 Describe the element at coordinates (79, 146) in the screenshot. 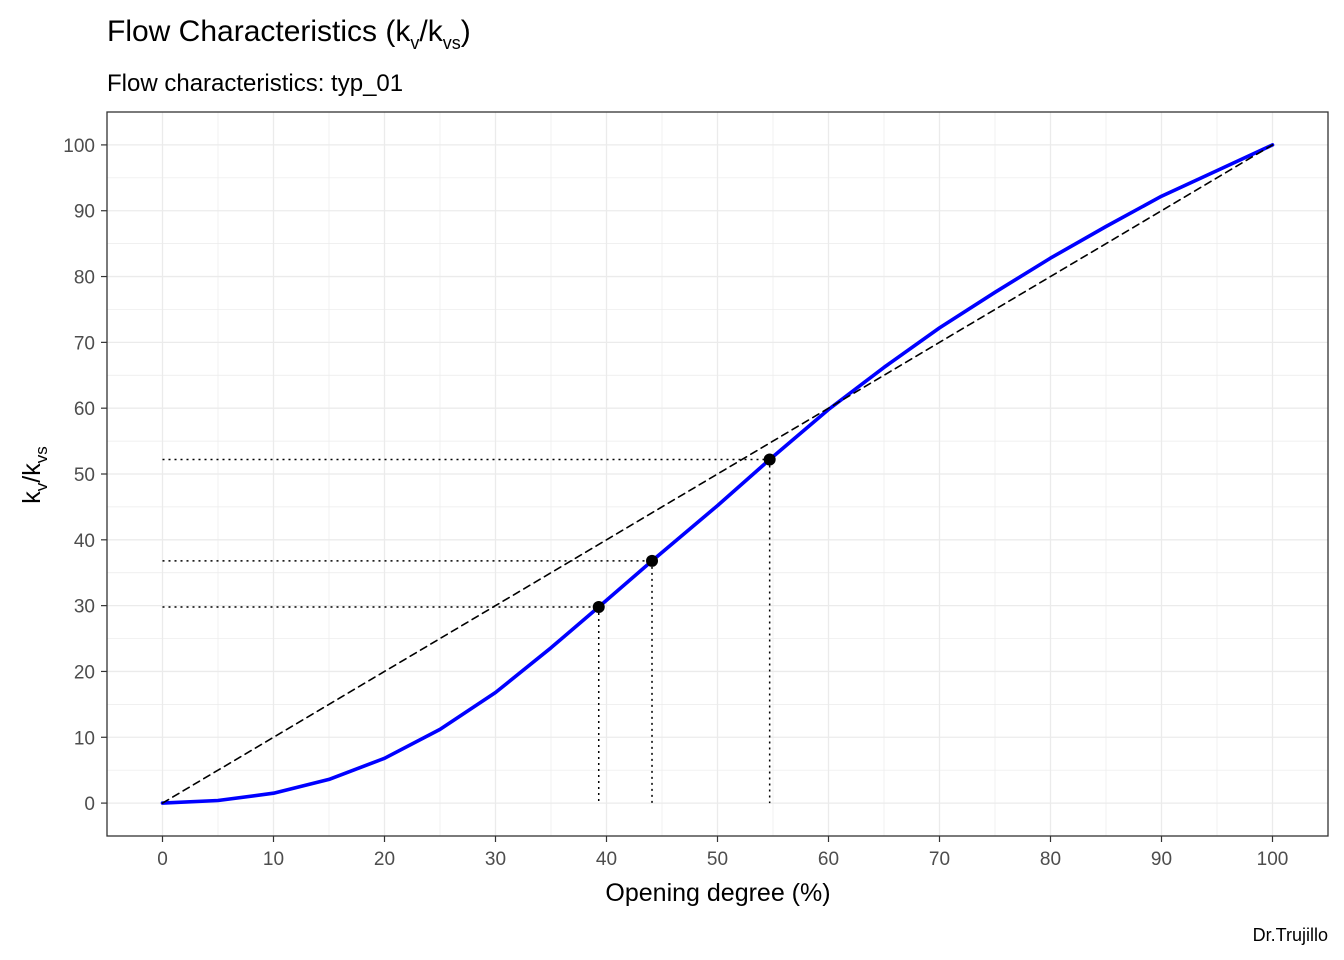

I see `y-tick-label: 100` at that location.